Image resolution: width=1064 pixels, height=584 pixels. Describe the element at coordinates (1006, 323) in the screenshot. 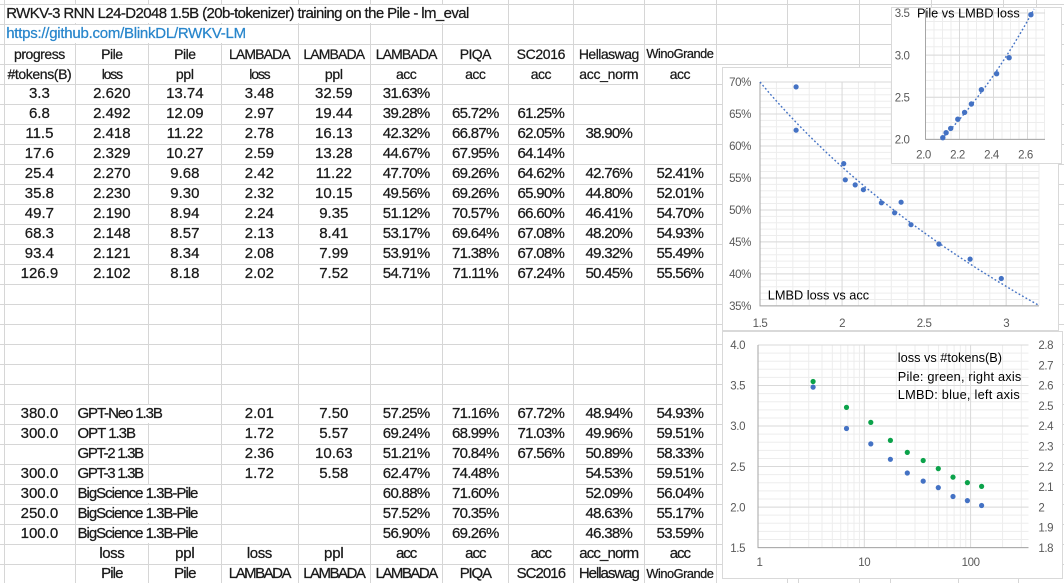

I see `svg-text: 3` at that location.